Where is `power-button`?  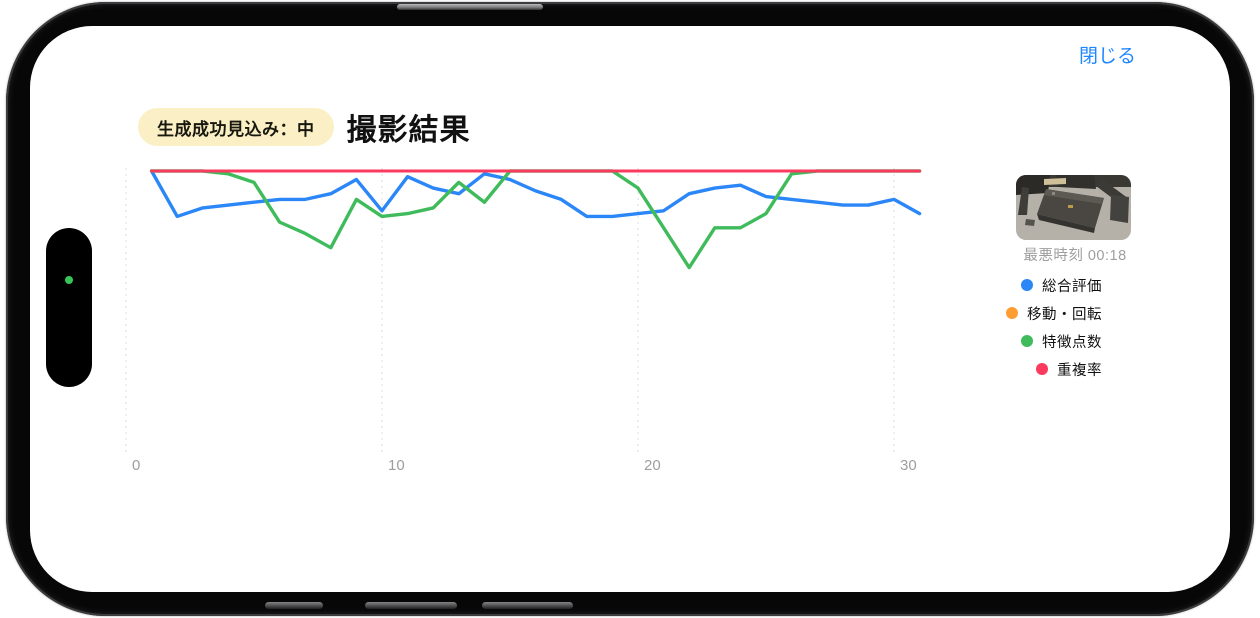
power-button is located at coordinates (527, 605).